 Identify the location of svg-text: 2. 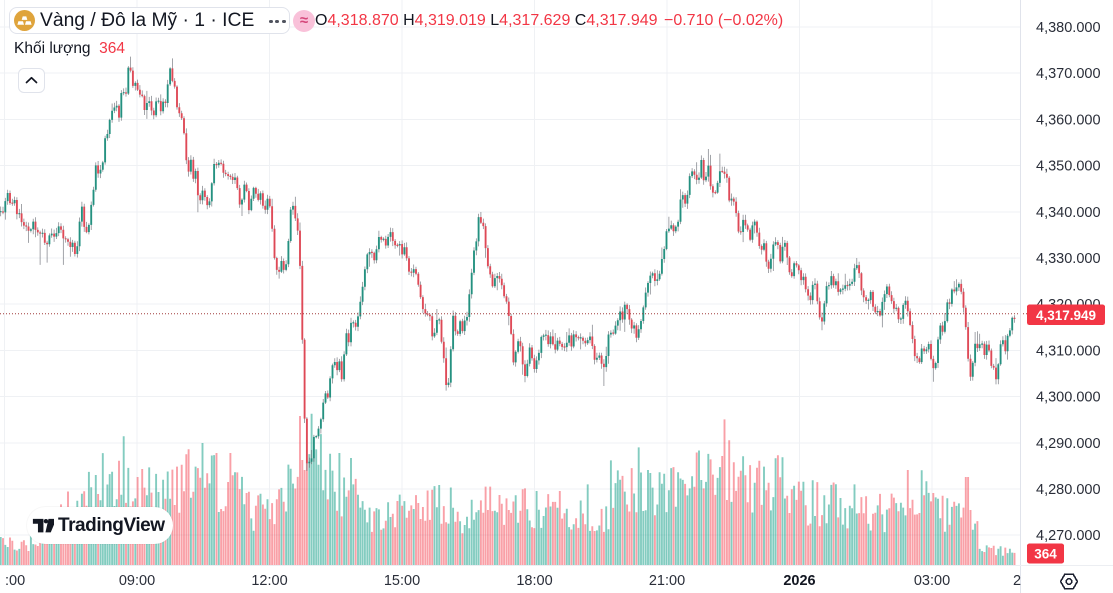
(1017, 581).